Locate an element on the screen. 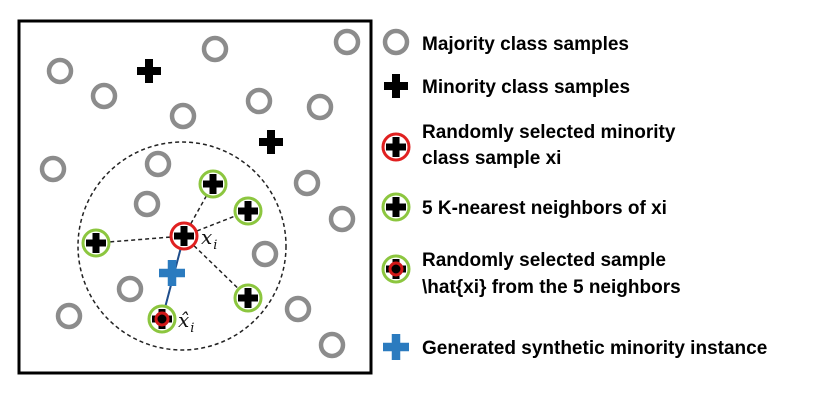 The width and height of the screenshot is (832, 404). legend-label: Generated synthetic minority instance is located at coordinates (594, 348).